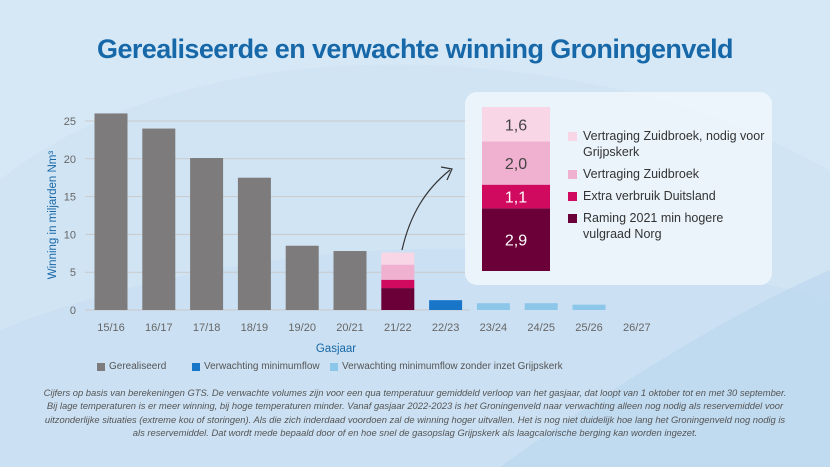 This screenshot has height=467, width=830. What do you see at coordinates (336, 349) in the screenshot?
I see `x-axis-title: Gasjaar` at bounding box center [336, 349].